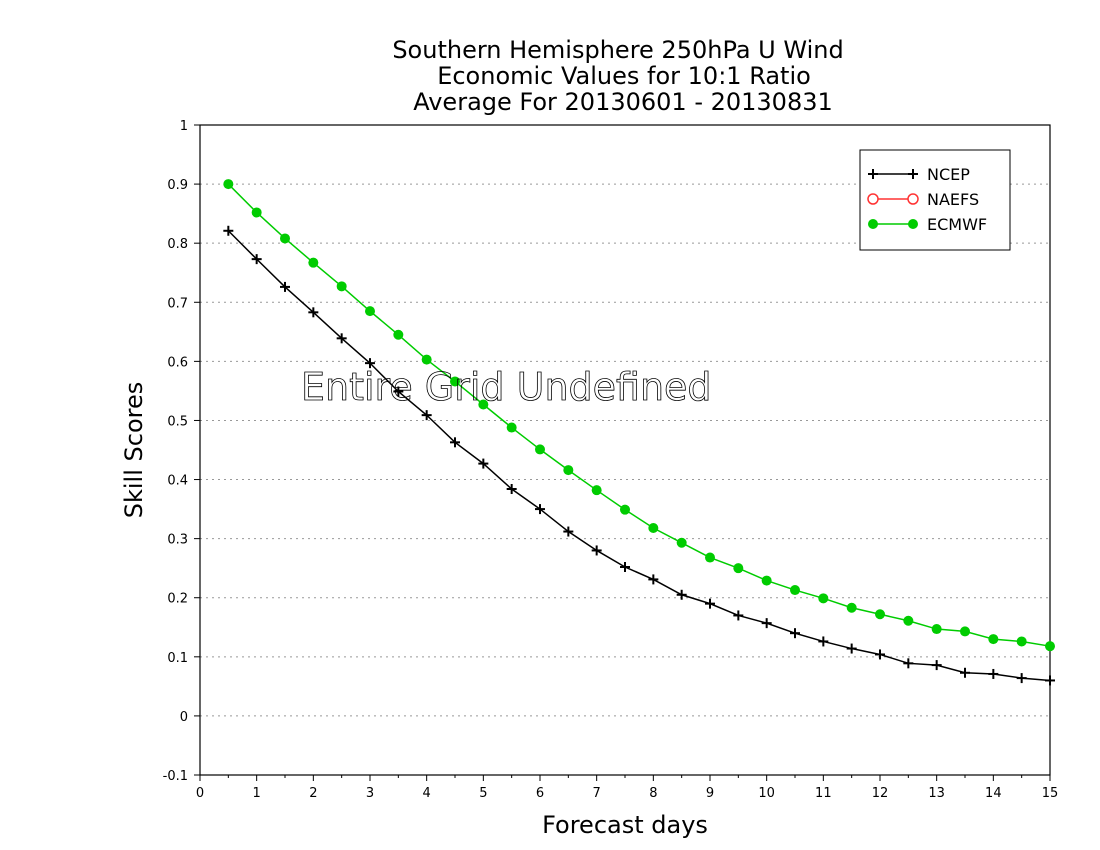  I want to click on x-tick-label: 1, so click(257, 793).